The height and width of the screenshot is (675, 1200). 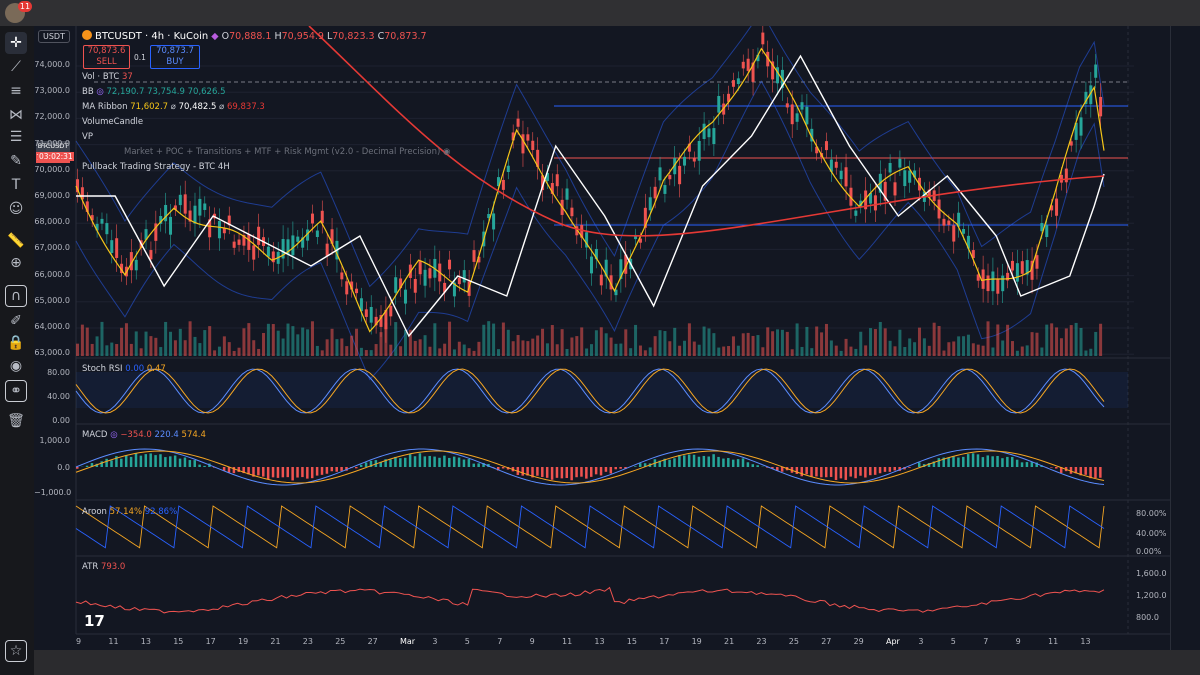 I want to click on chart-title: BTCUSDT · 4h · KuCoin, so click(x=152, y=36).